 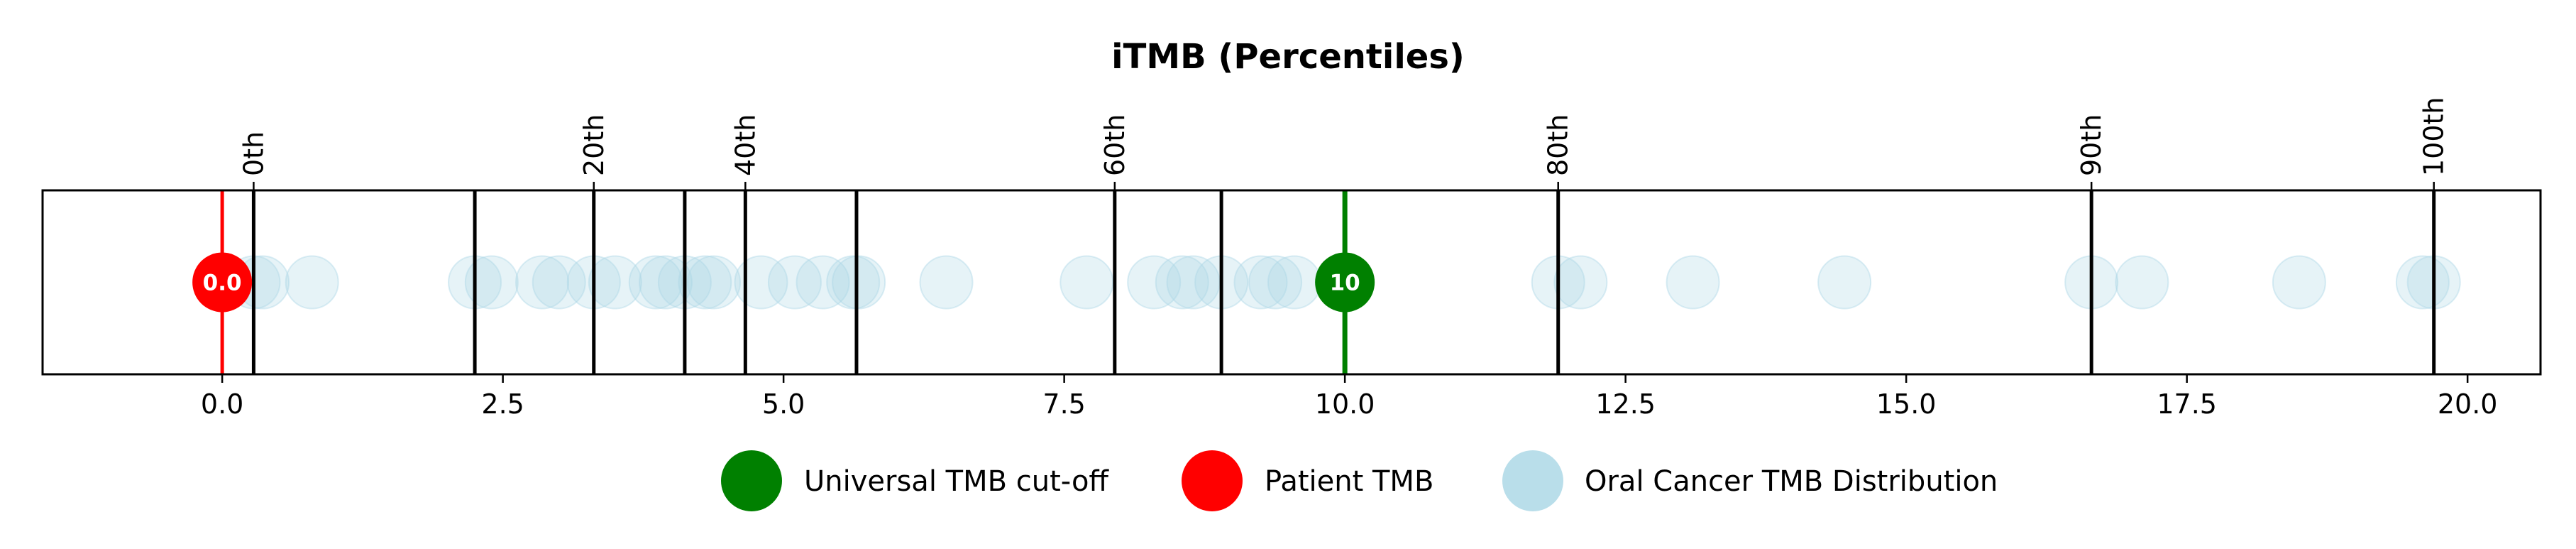 What do you see at coordinates (502, 404) in the screenshot?
I see `x-tick-label: 2.5` at bounding box center [502, 404].